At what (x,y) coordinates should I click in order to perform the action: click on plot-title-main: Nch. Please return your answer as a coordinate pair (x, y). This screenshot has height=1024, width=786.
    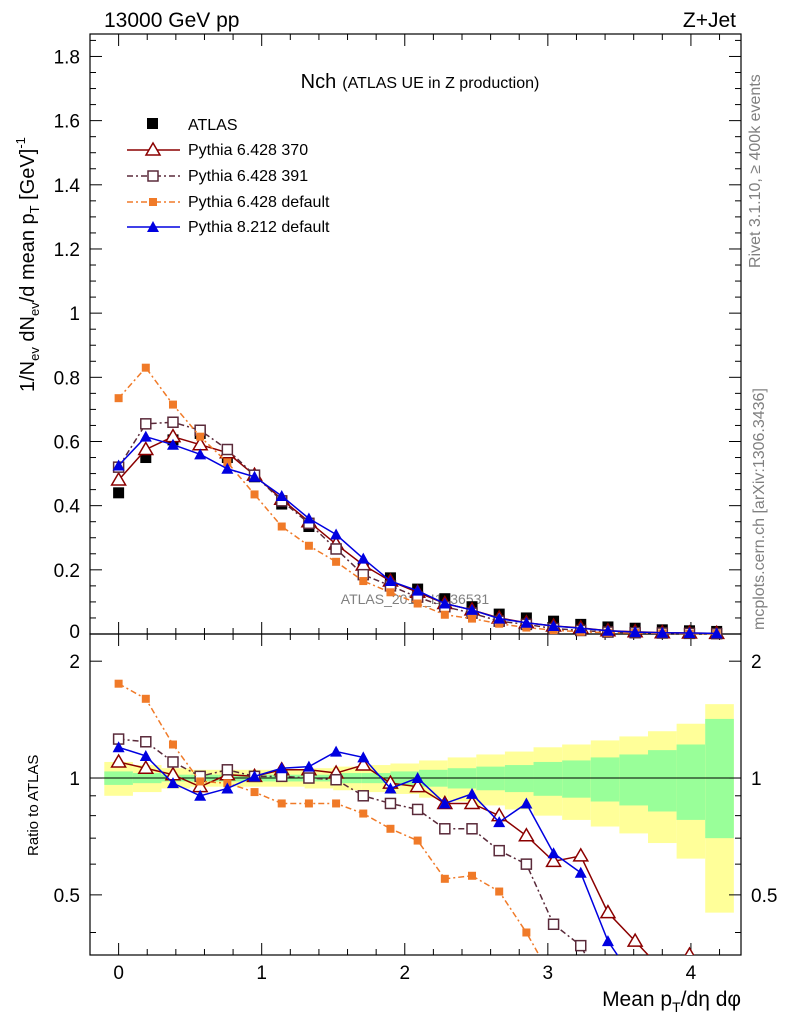
    Looking at the image, I should click on (319, 82).